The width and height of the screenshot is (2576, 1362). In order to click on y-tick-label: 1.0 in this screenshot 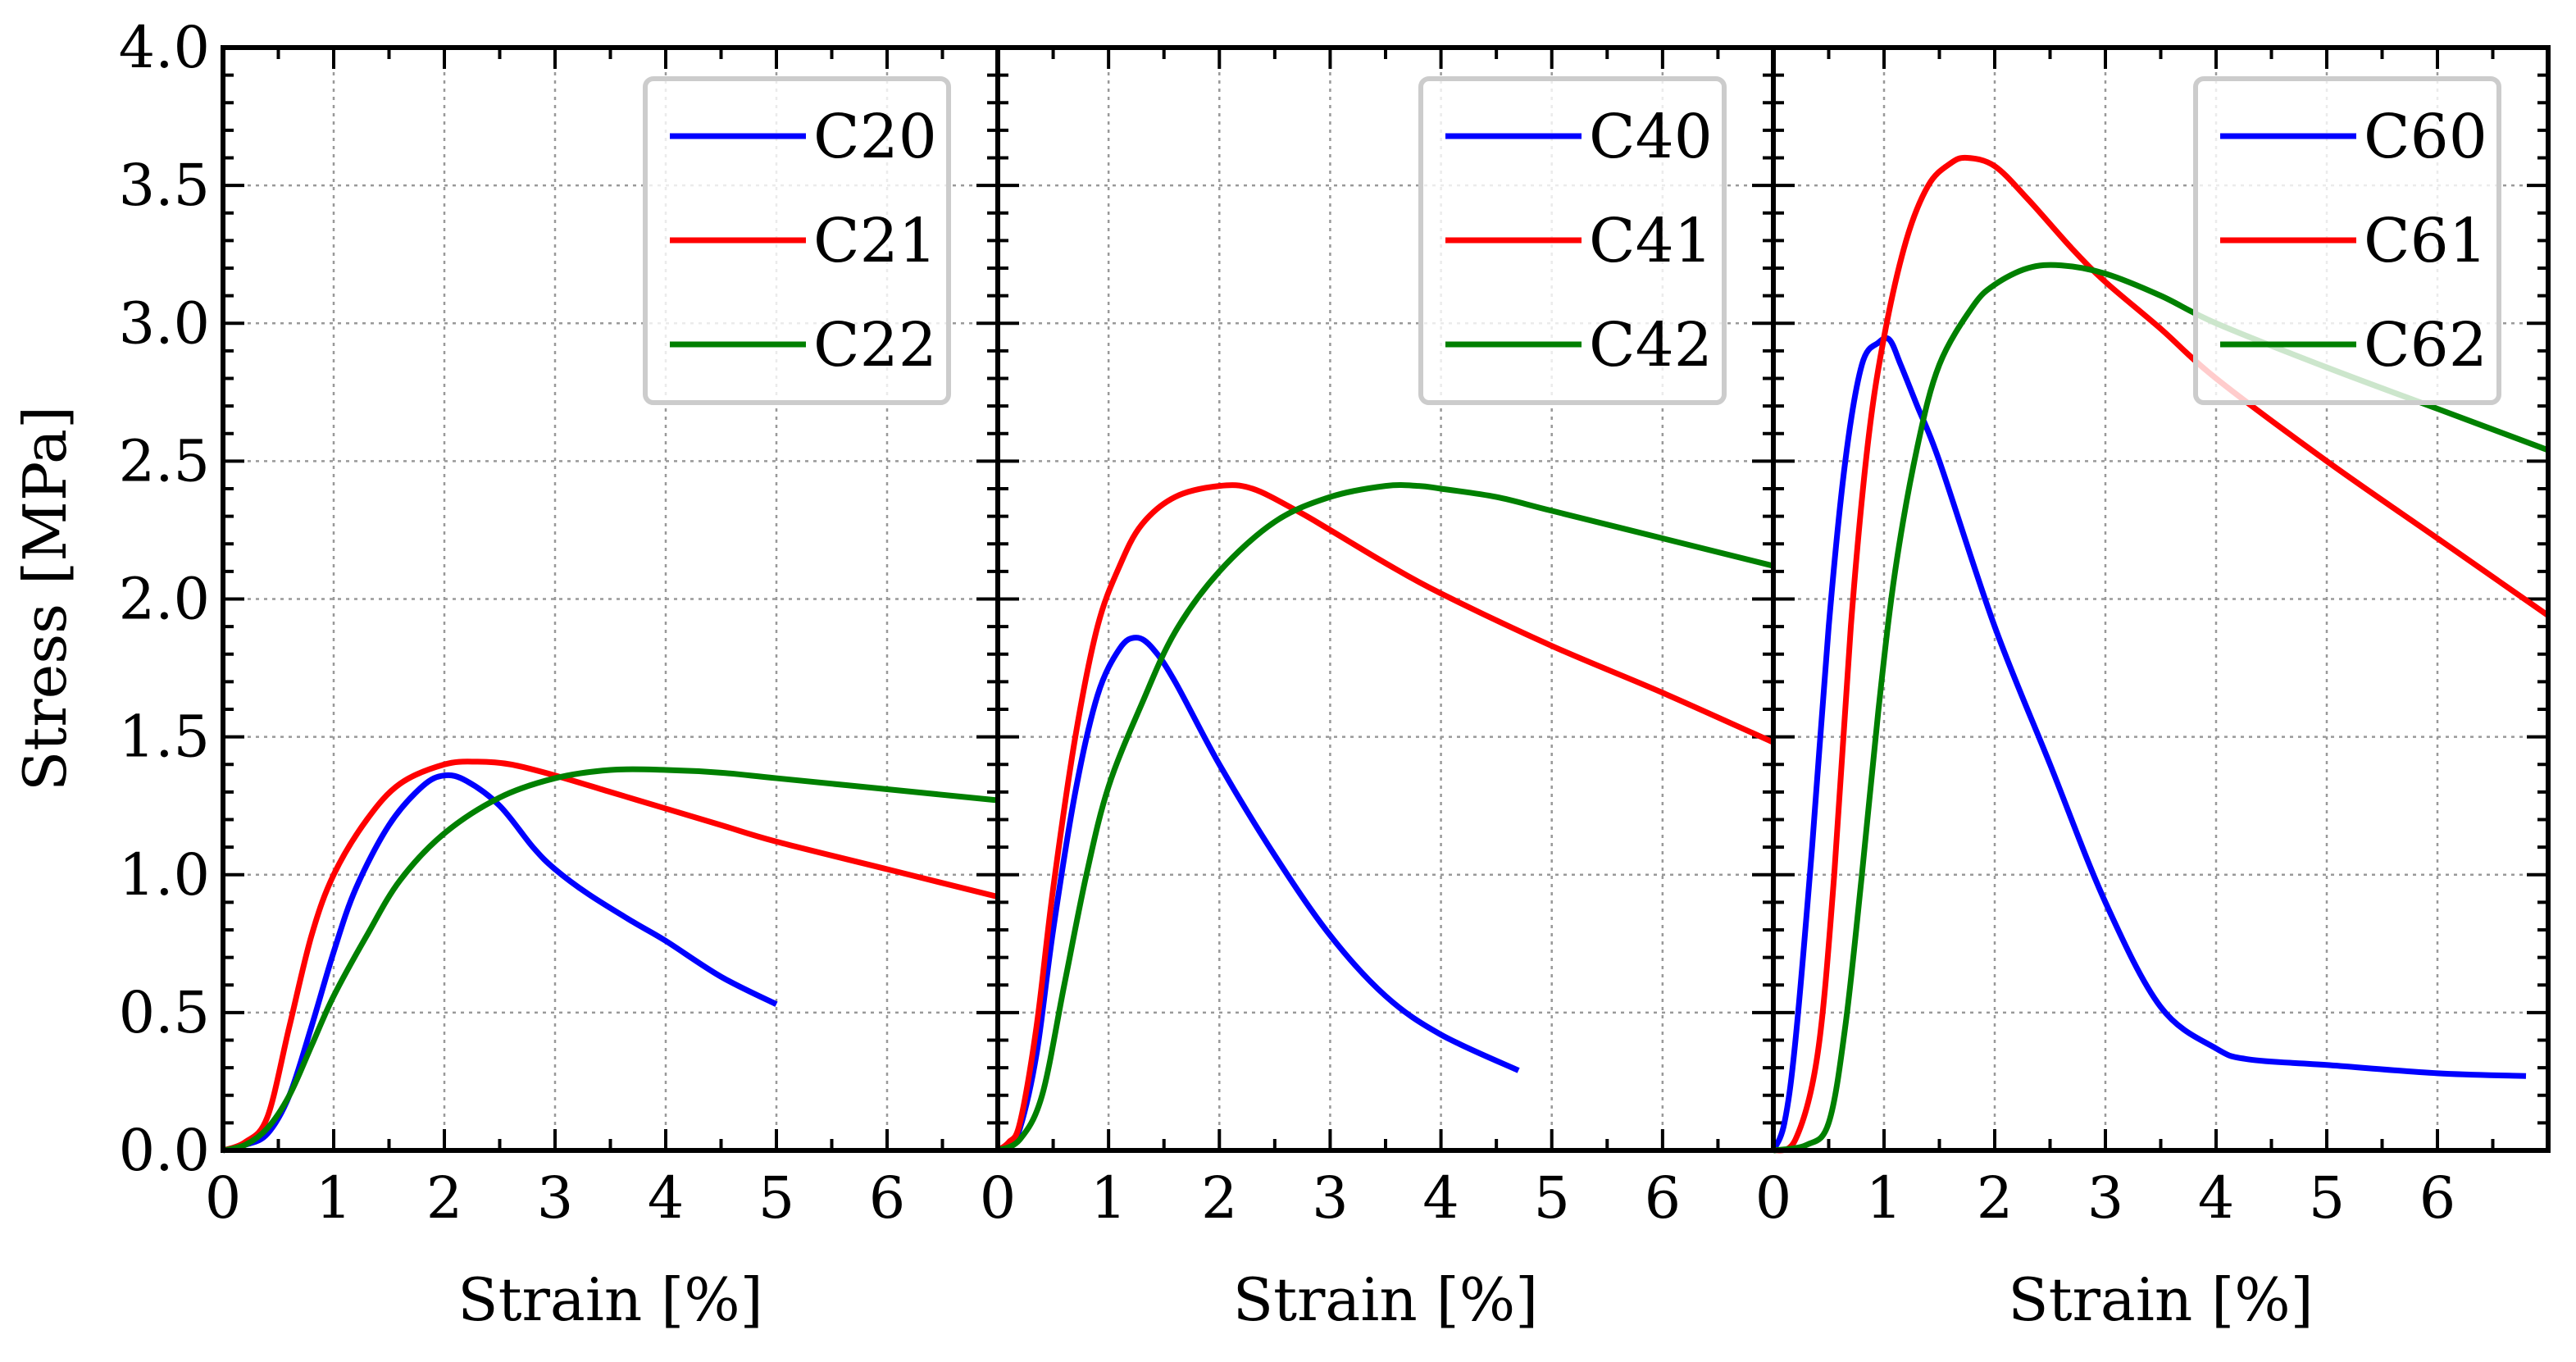, I will do `click(164, 875)`.